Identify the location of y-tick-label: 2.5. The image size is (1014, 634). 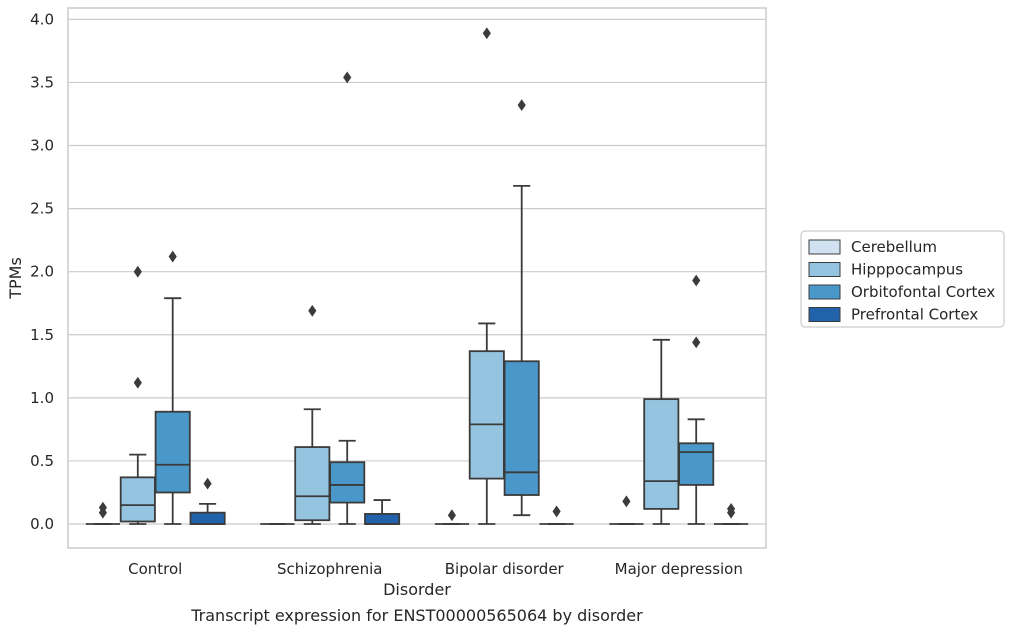
(42, 209).